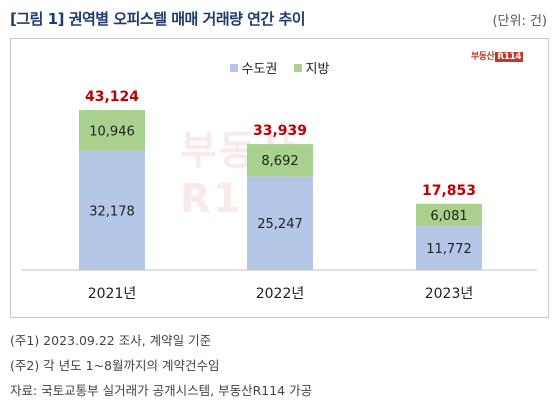 The image size is (559, 414). Describe the element at coordinates (519, 21) in the screenshot. I see `unit-label: (단위: 건)` at that location.